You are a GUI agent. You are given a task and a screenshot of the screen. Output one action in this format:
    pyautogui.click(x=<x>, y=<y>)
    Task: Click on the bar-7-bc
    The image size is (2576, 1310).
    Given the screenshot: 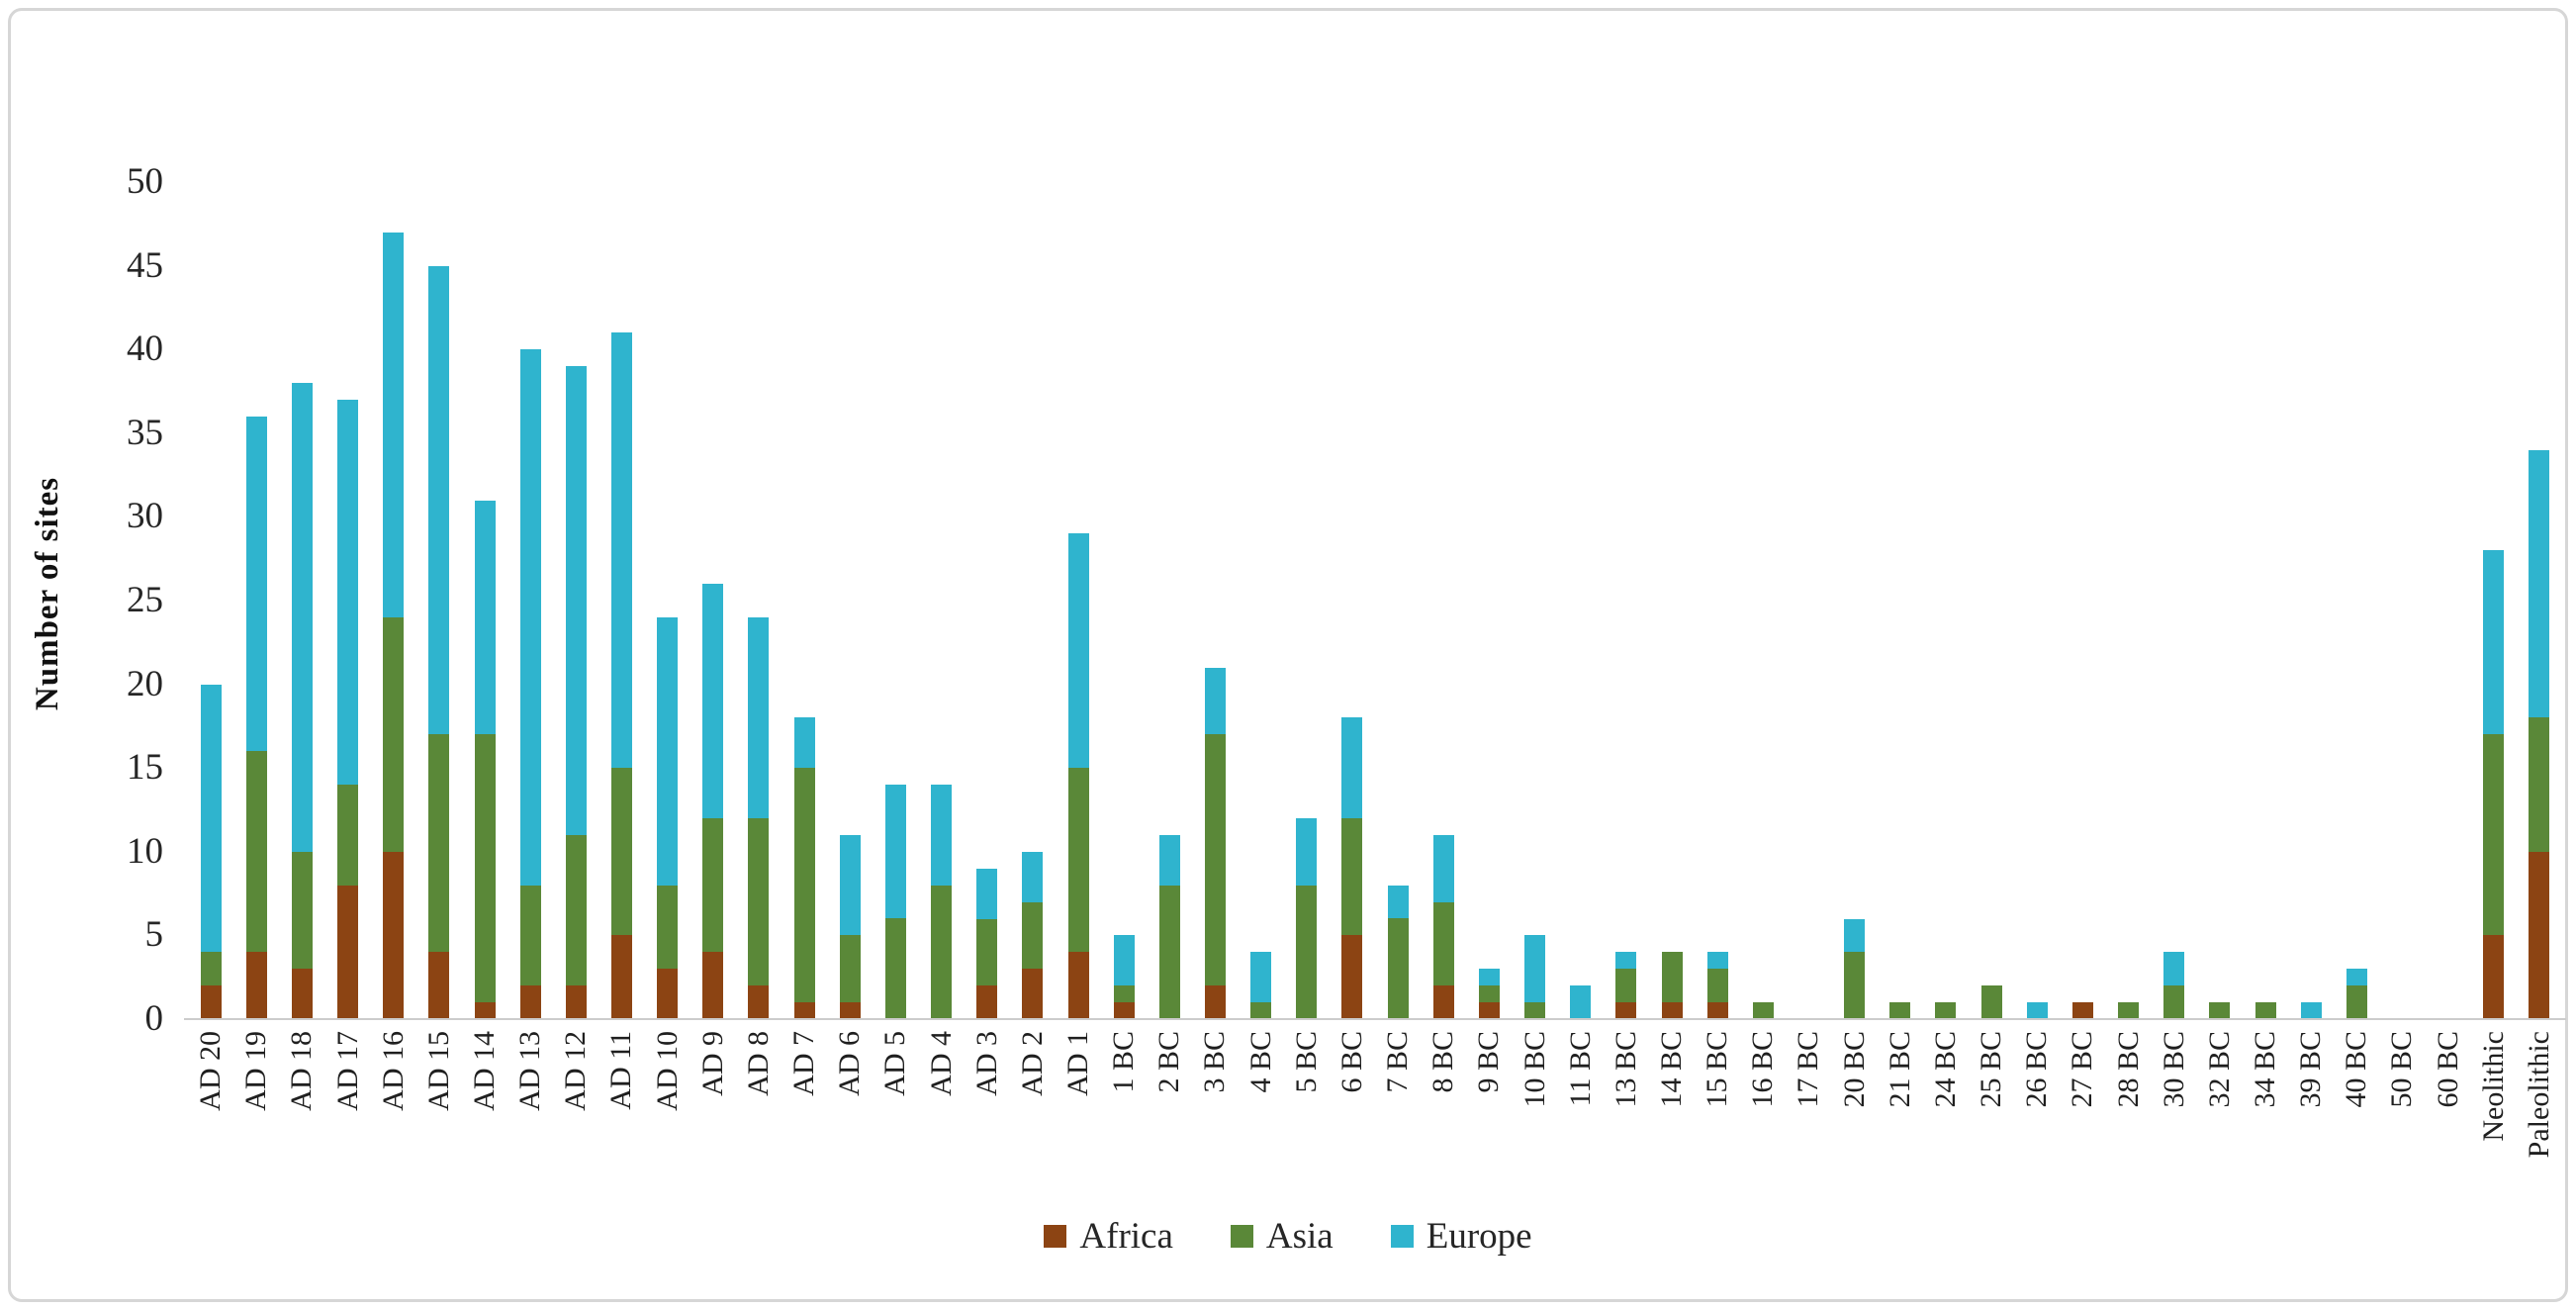 What is the action you would take?
    pyautogui.click(x=1398, y=952)
    